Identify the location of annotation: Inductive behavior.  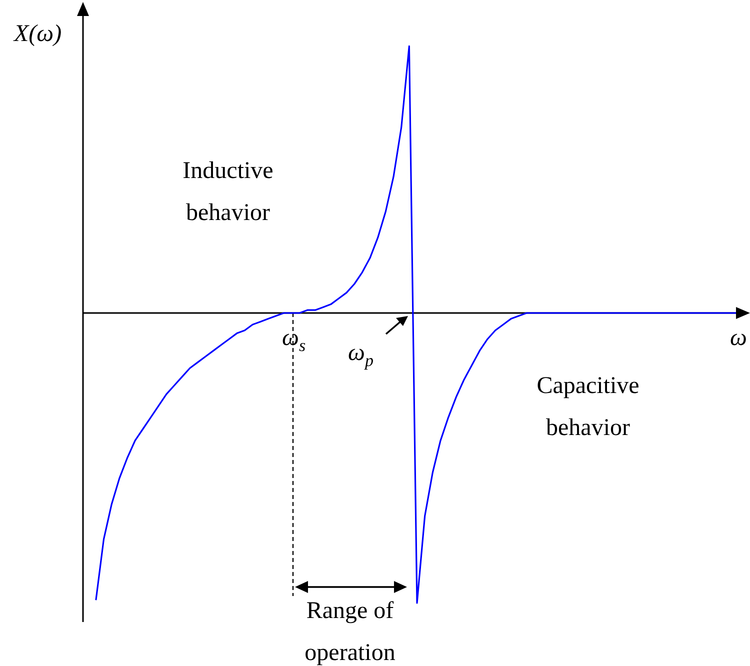
(228, 192).